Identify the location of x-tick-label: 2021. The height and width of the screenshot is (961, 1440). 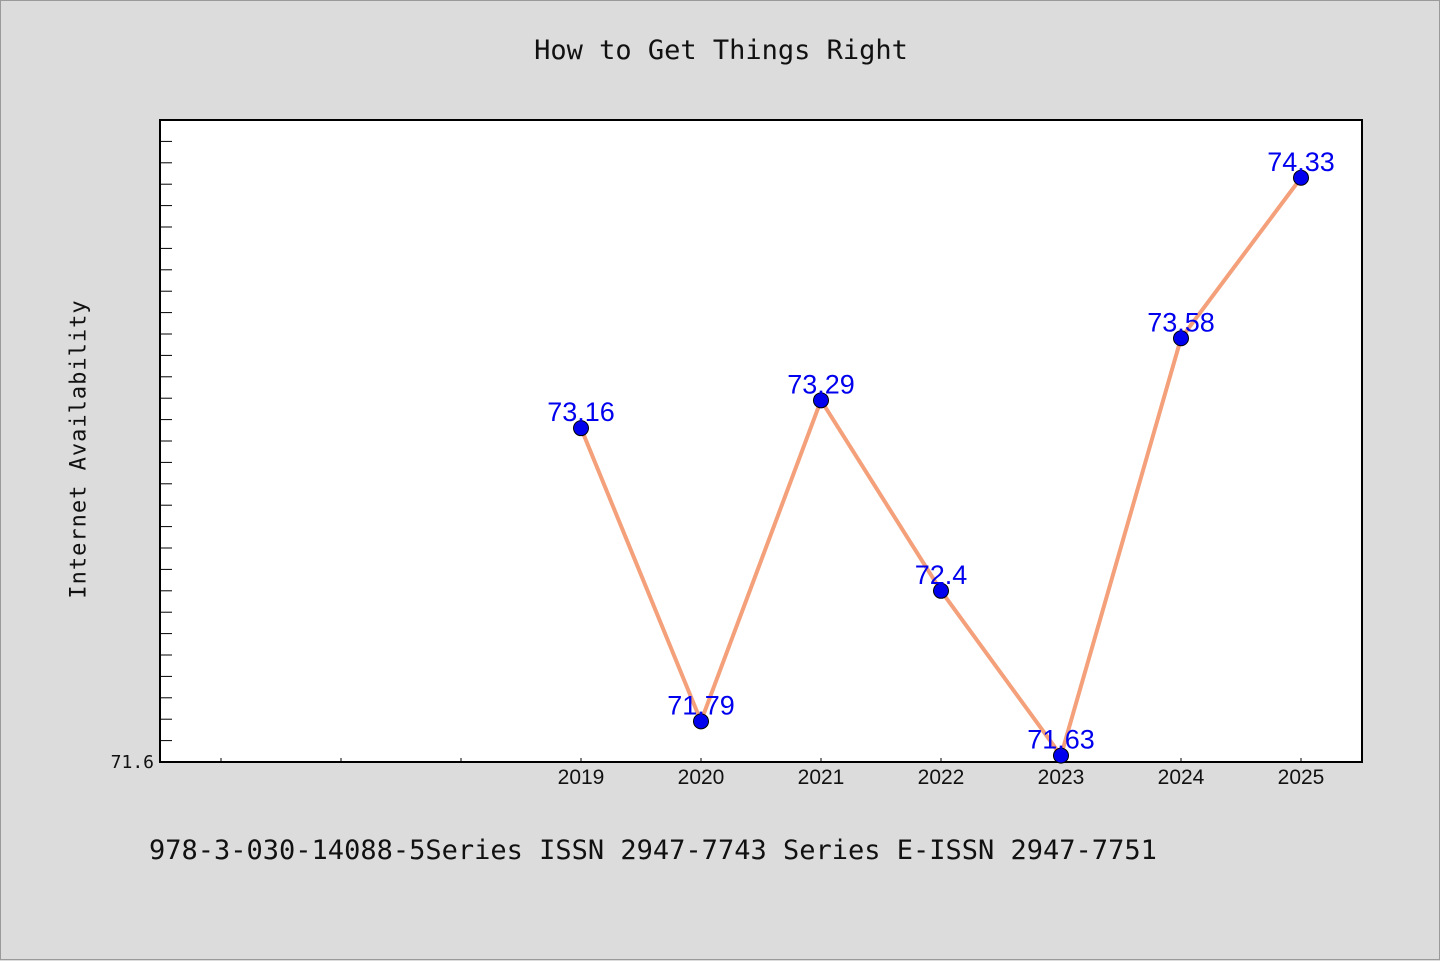
(821, 777).